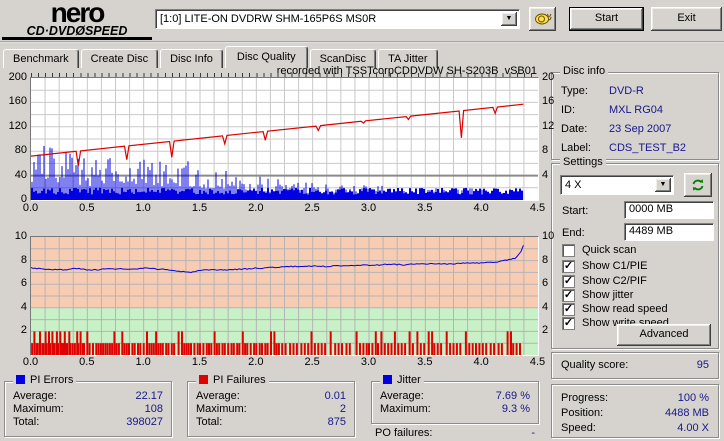 The width and height of the screenshot is (724, 441). I want to click on quality-score-panel: Quality score: 95, so click(635, 365).